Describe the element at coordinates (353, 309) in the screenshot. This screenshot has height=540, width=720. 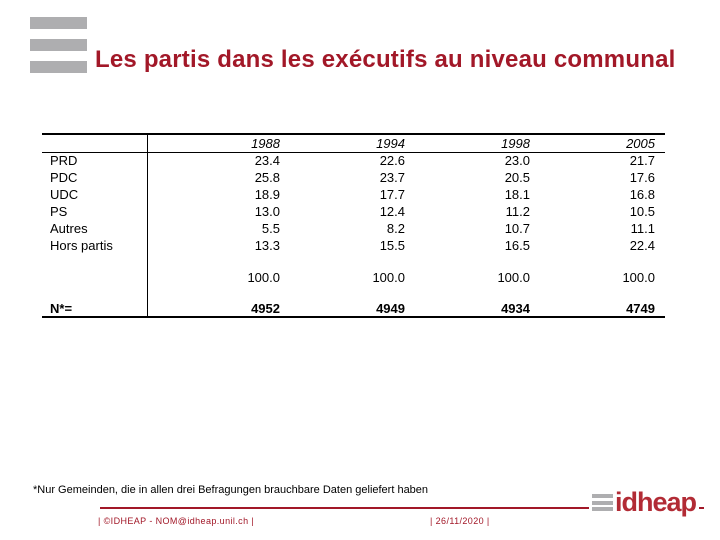
I see `n-row: N*= 4952 4949 4934 4749` at that location.